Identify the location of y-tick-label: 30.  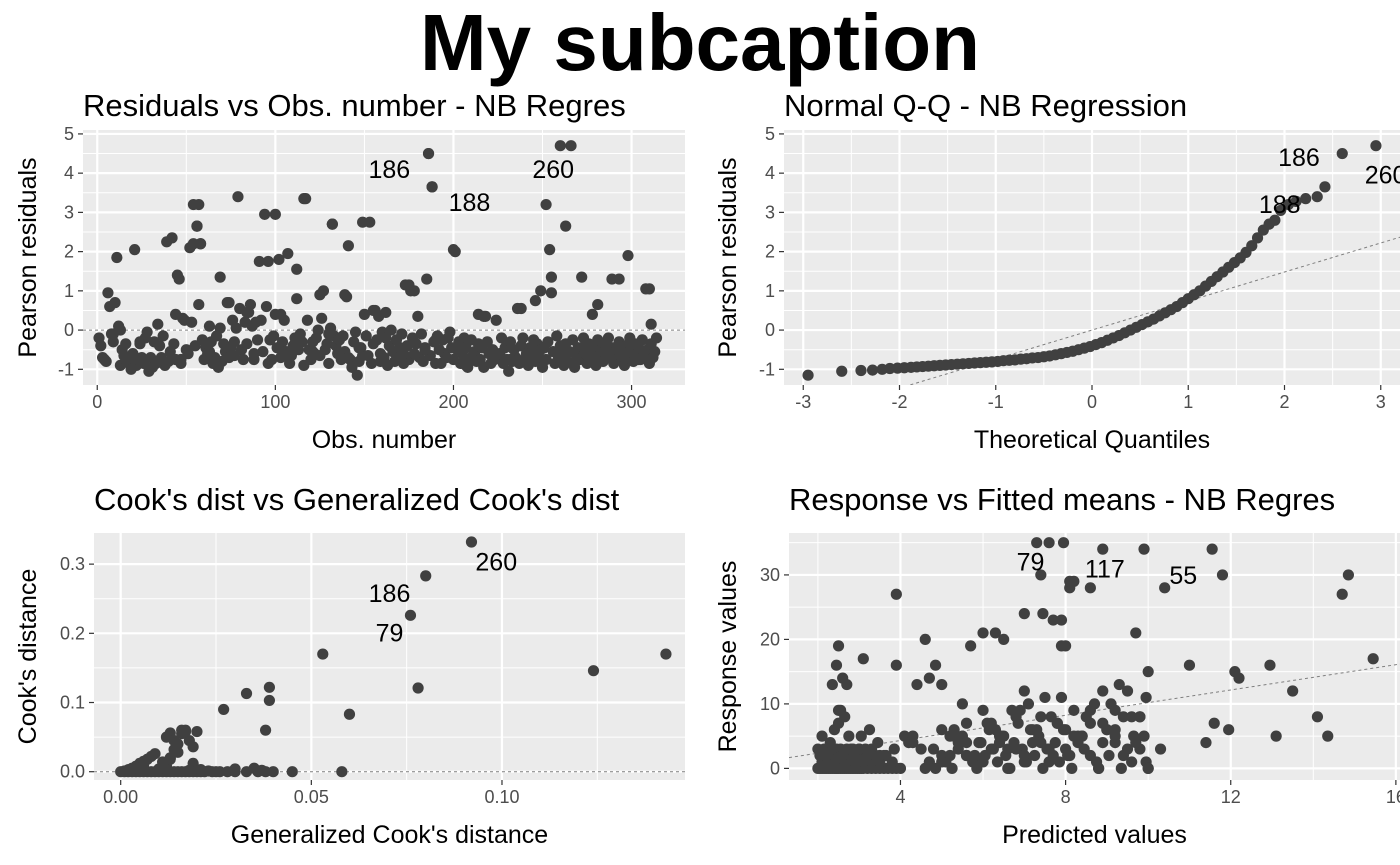
(770, 575).